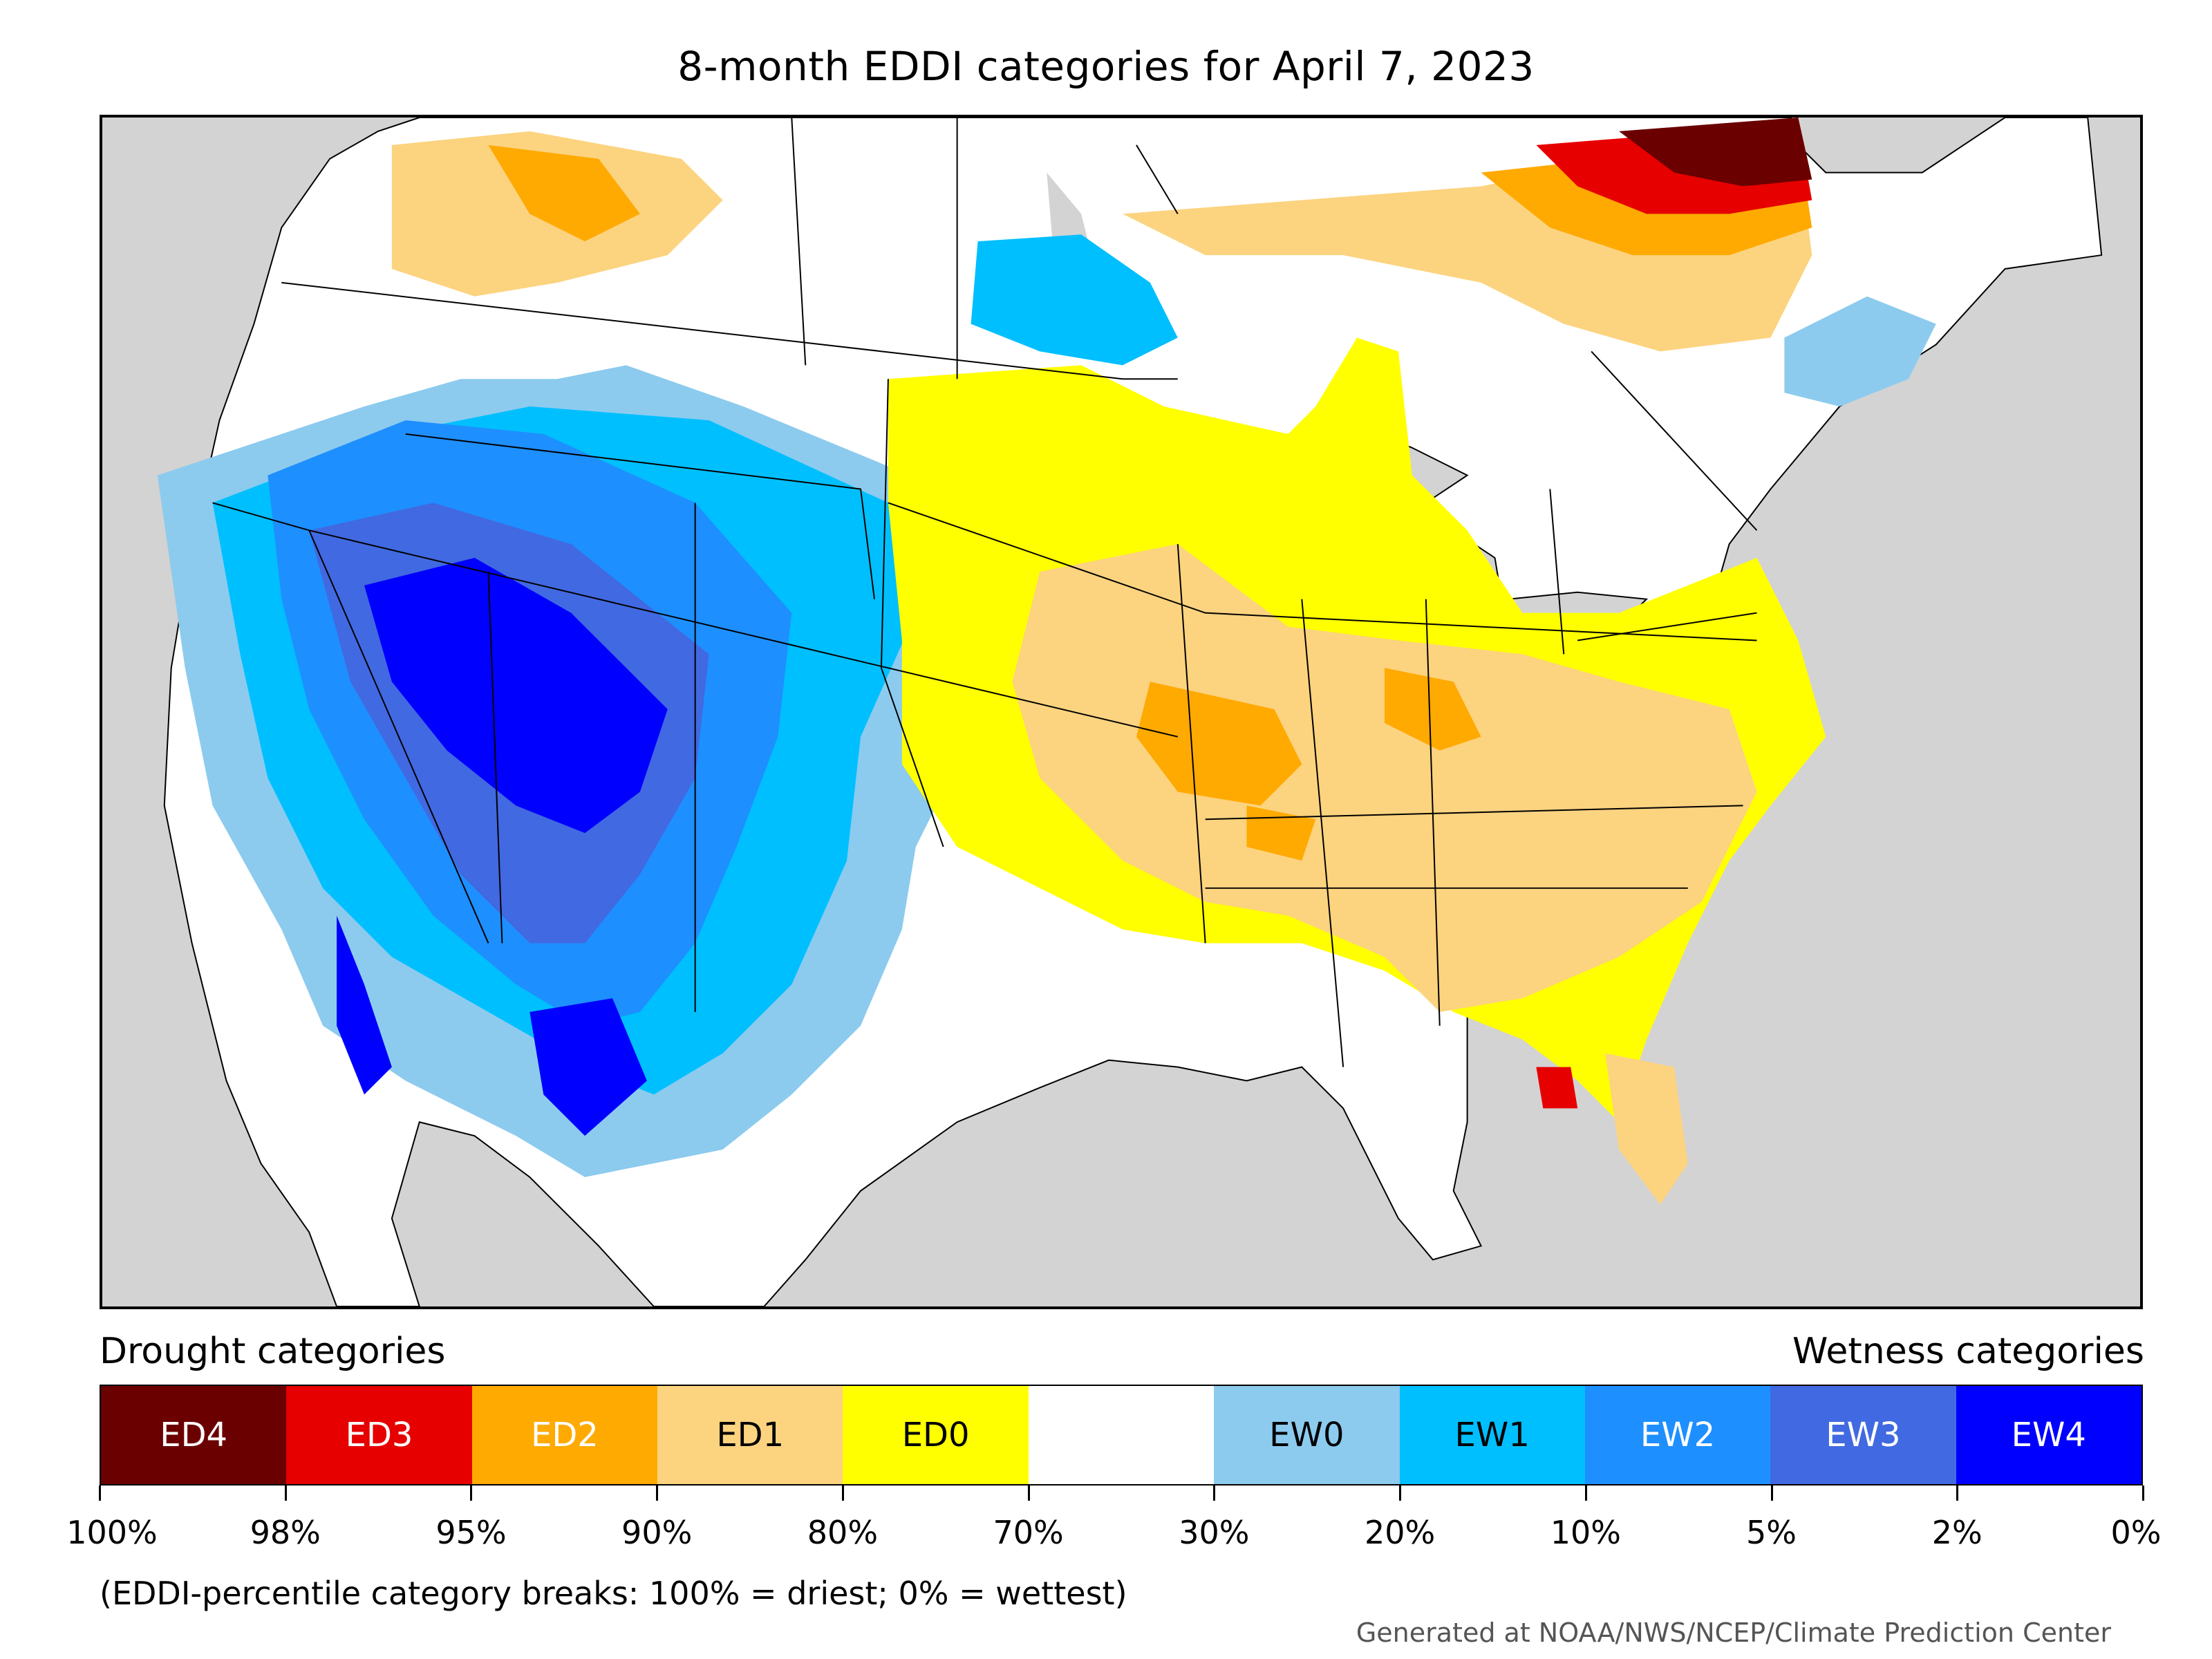  Describe the element at coordinates (1771, 1532) in the screenshot. I see `colorbar-tick-label: 5%` at that location.